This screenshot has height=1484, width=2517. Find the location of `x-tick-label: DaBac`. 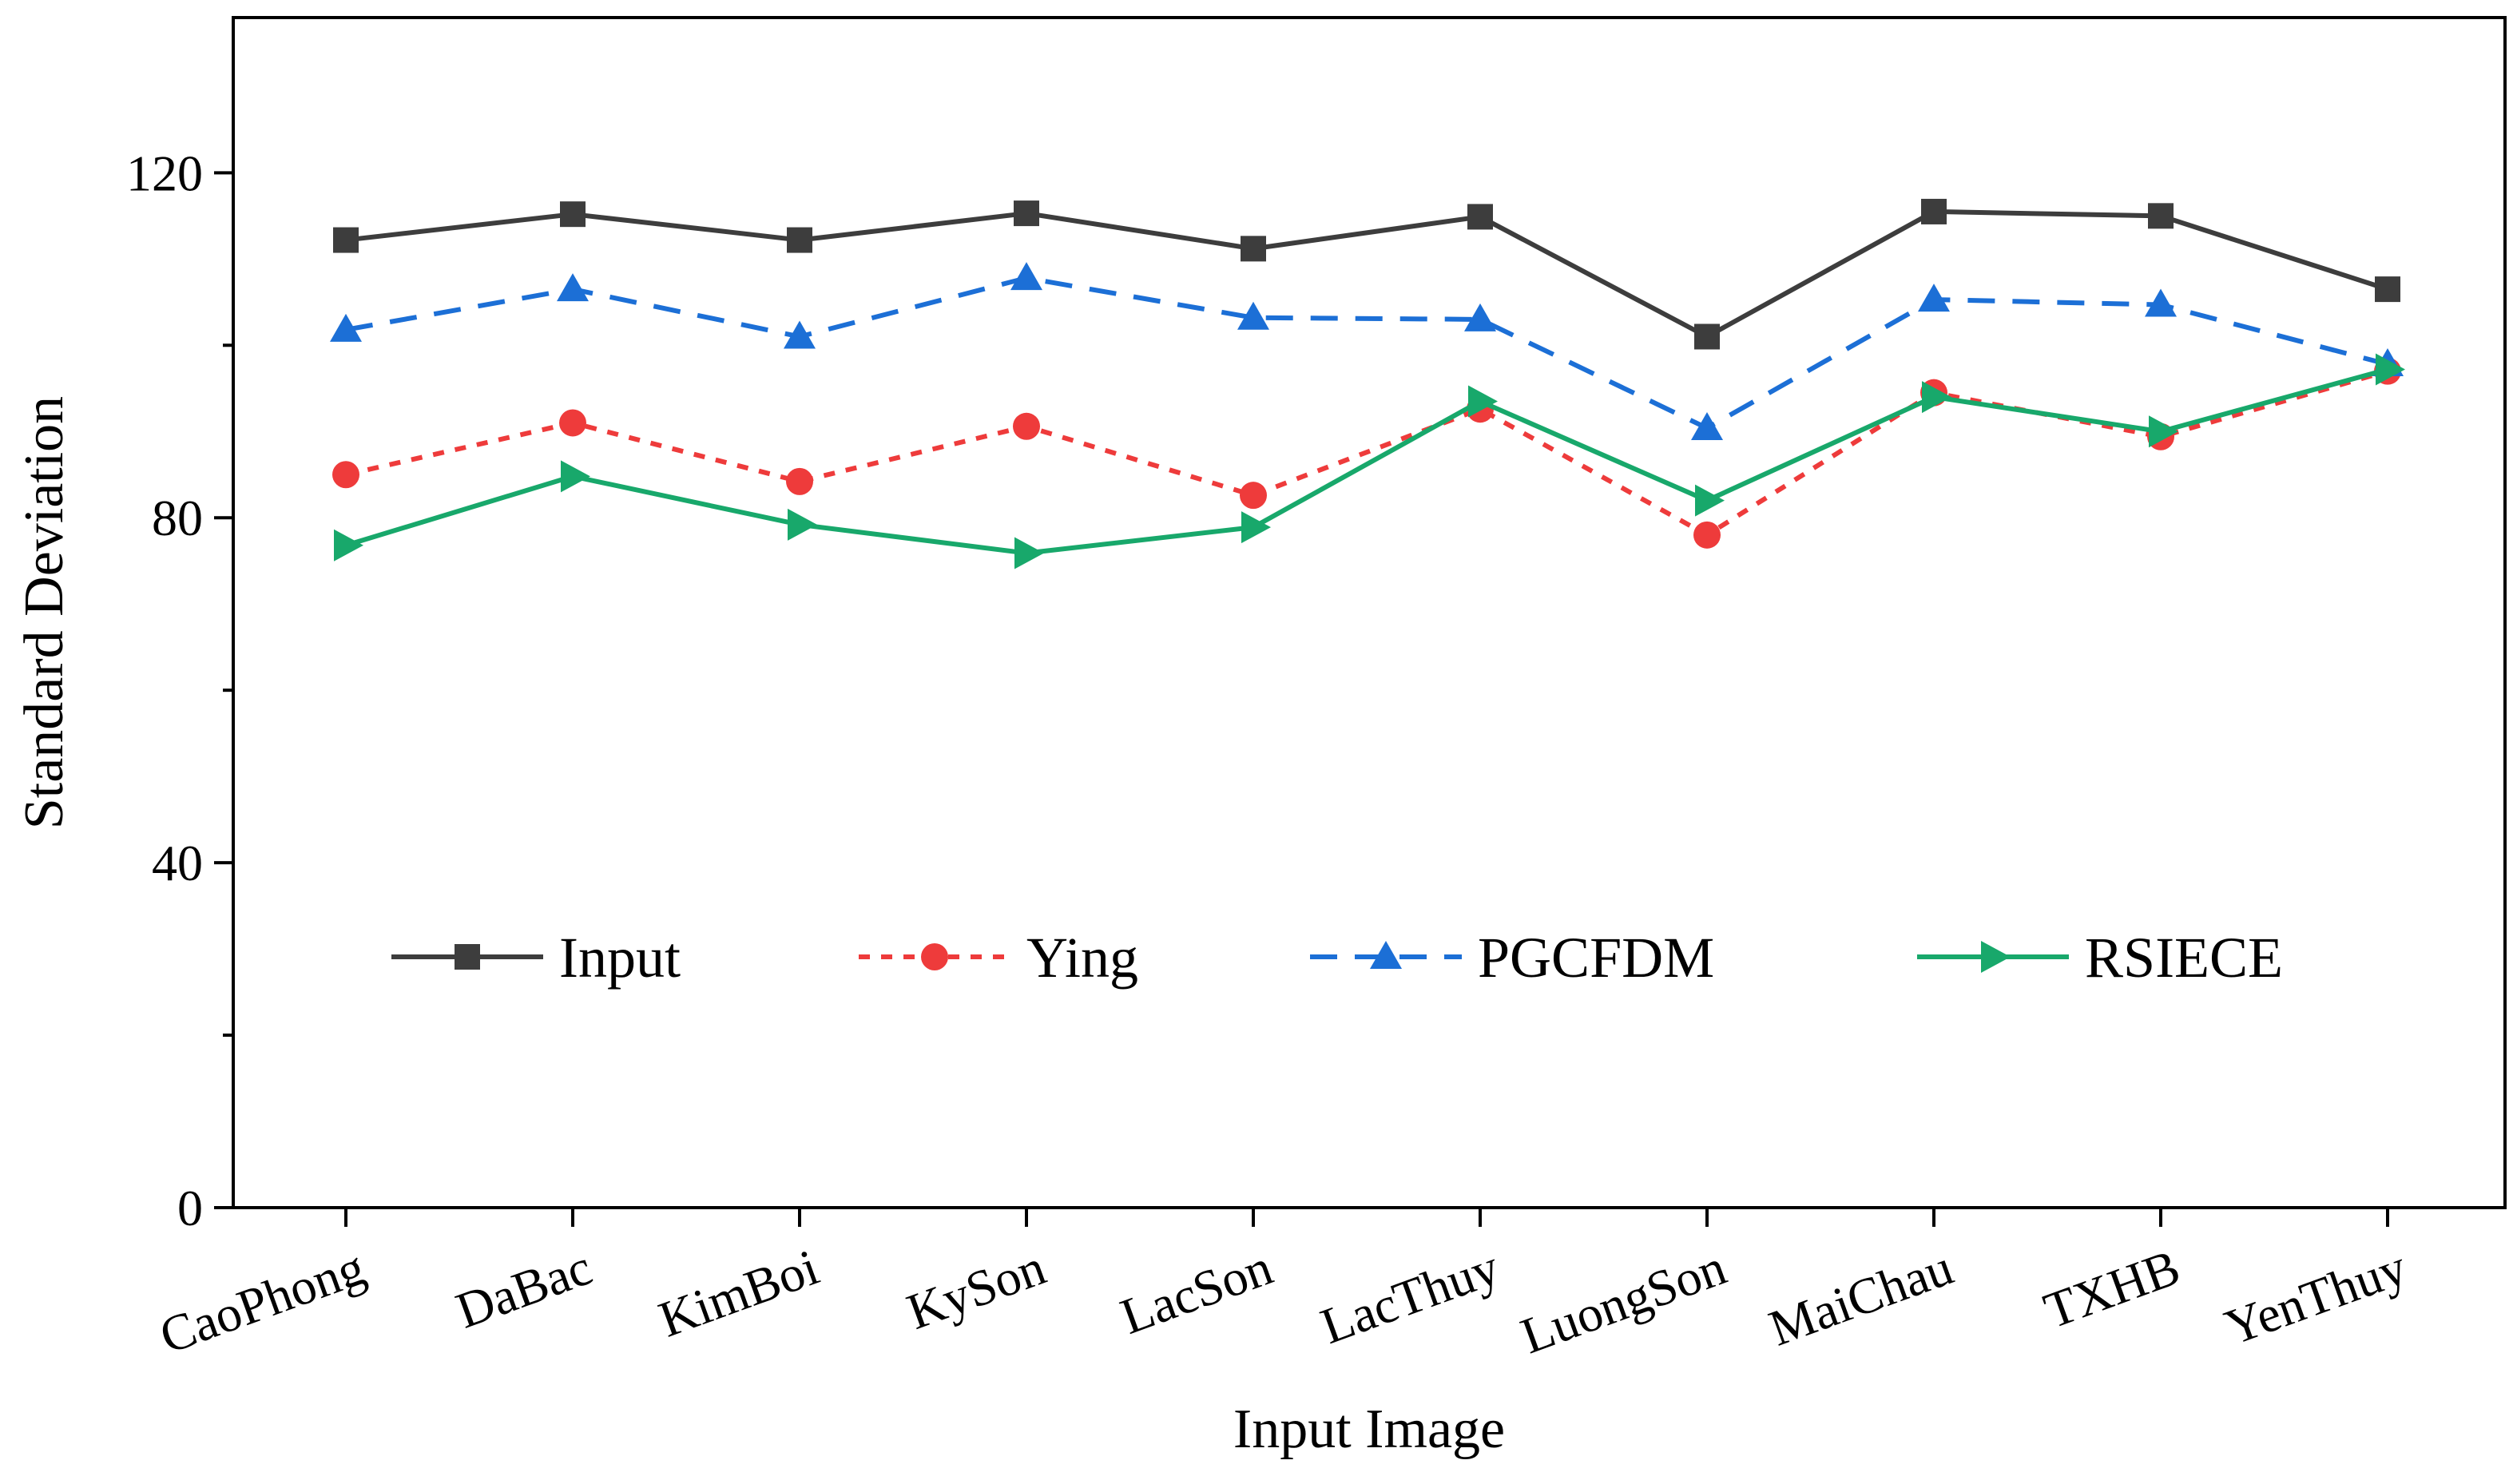

x-tick-label: DaBac is located at coordinates (524, 1288).